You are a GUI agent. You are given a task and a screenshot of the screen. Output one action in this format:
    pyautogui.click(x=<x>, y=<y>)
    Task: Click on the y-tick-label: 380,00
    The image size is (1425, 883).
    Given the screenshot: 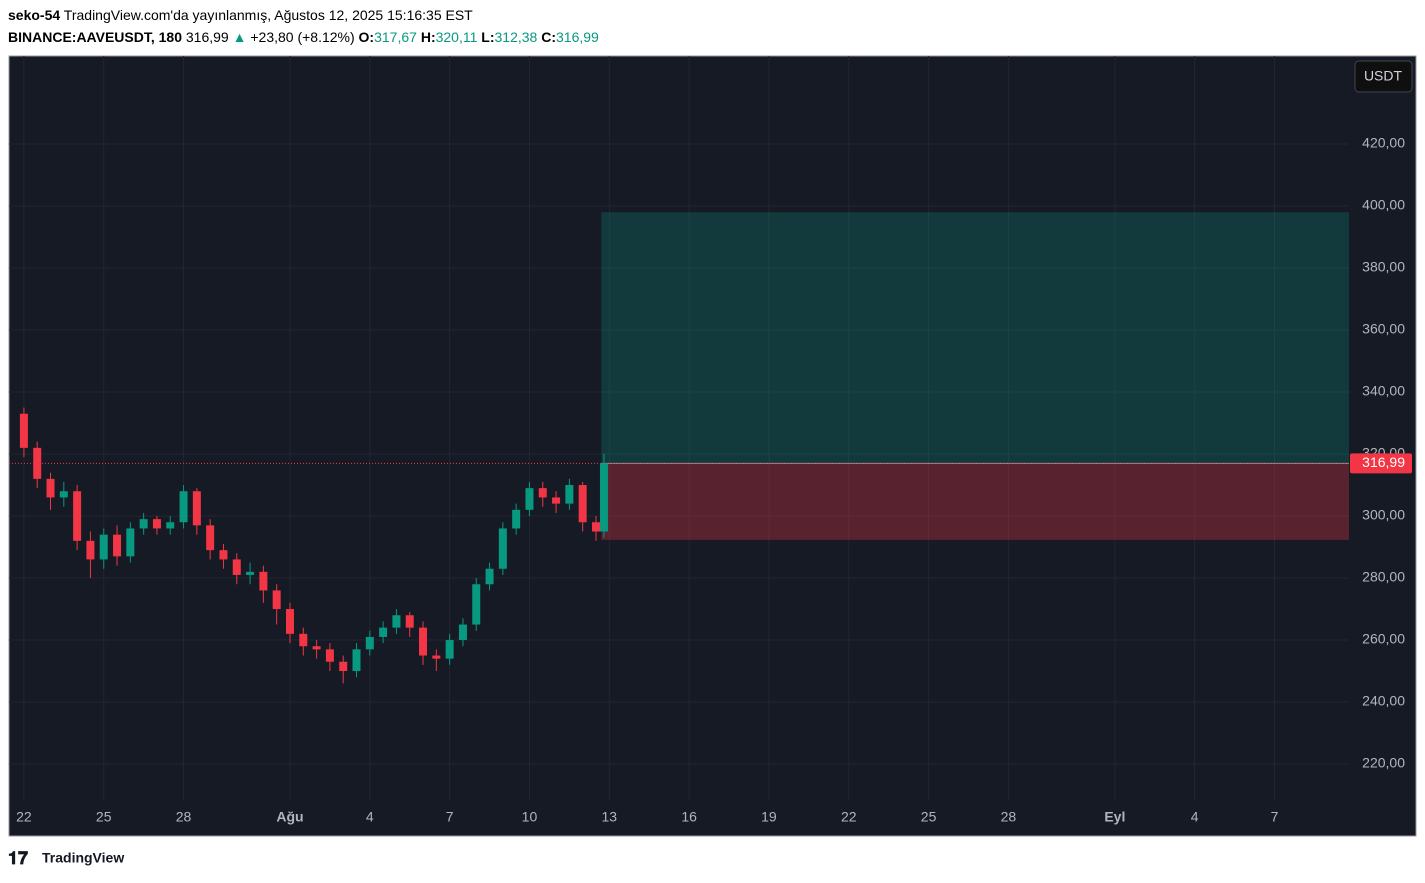 What is the action you would take?
    pyautogui.click(x=1383, y=267)
    